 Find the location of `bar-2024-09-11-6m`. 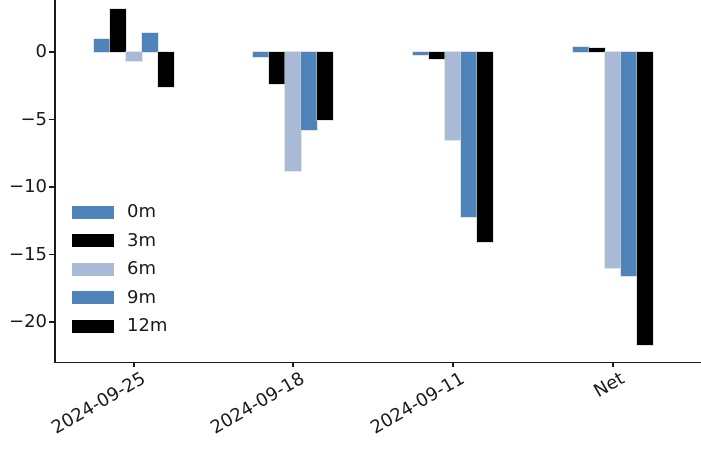

bar-2024-09-11-6m is located at coordinates (453, 96).